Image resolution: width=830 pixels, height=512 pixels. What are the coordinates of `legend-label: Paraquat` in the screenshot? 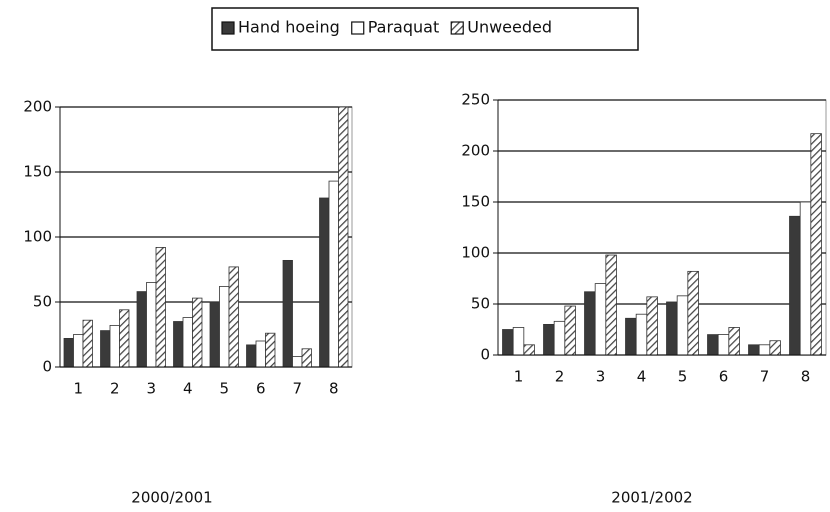 It's located at (404, 27).